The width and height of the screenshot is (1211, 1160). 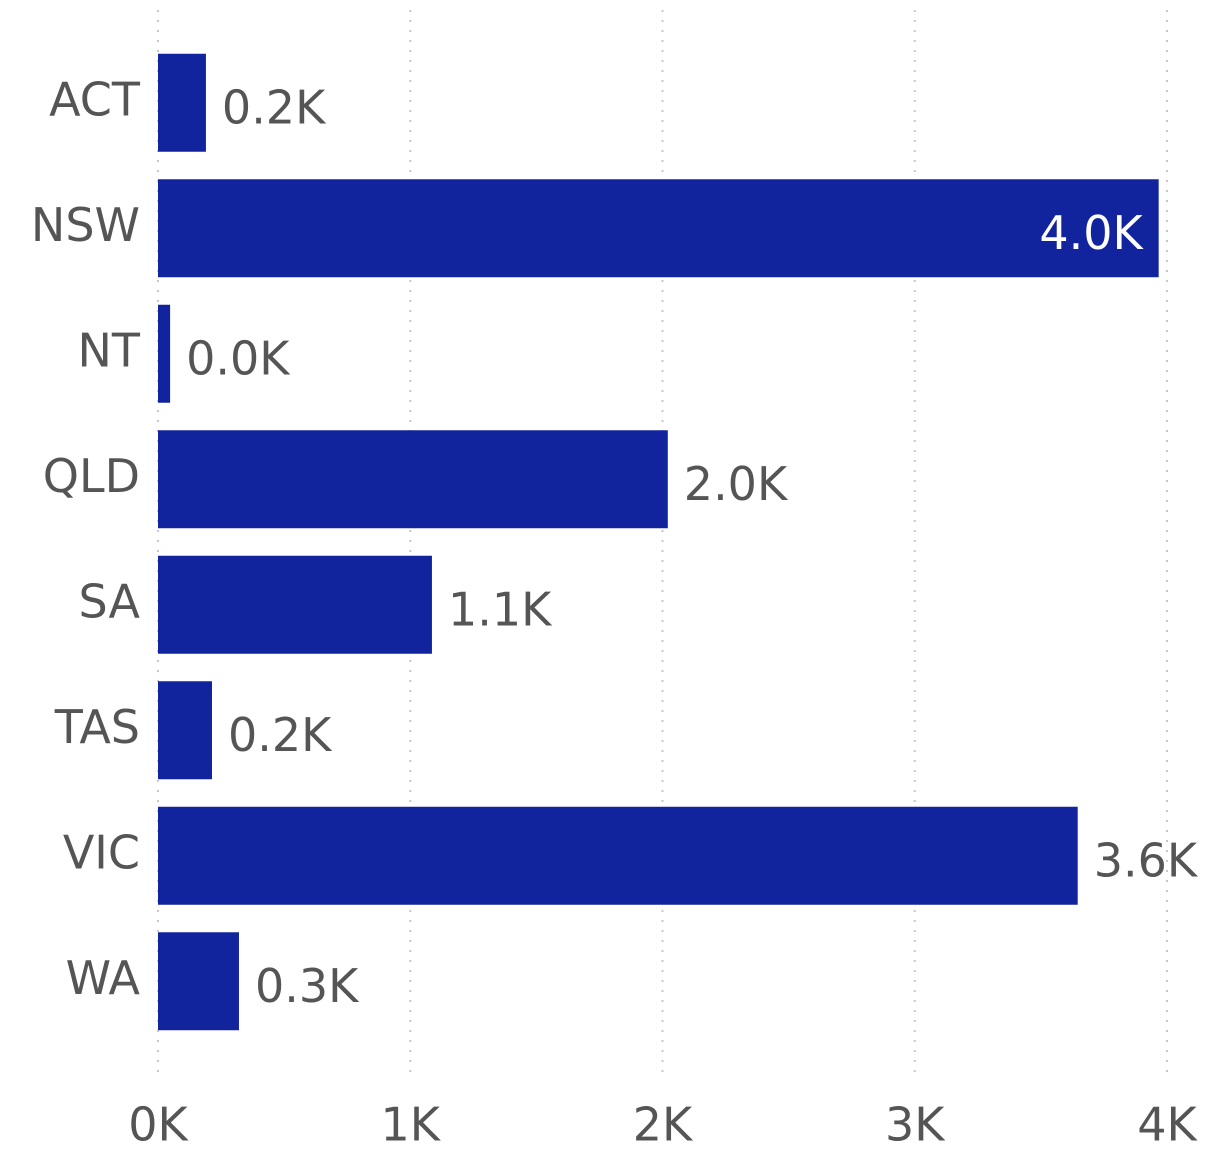 I want to click on y-tick-label: WA, so click(x=103, y=978).